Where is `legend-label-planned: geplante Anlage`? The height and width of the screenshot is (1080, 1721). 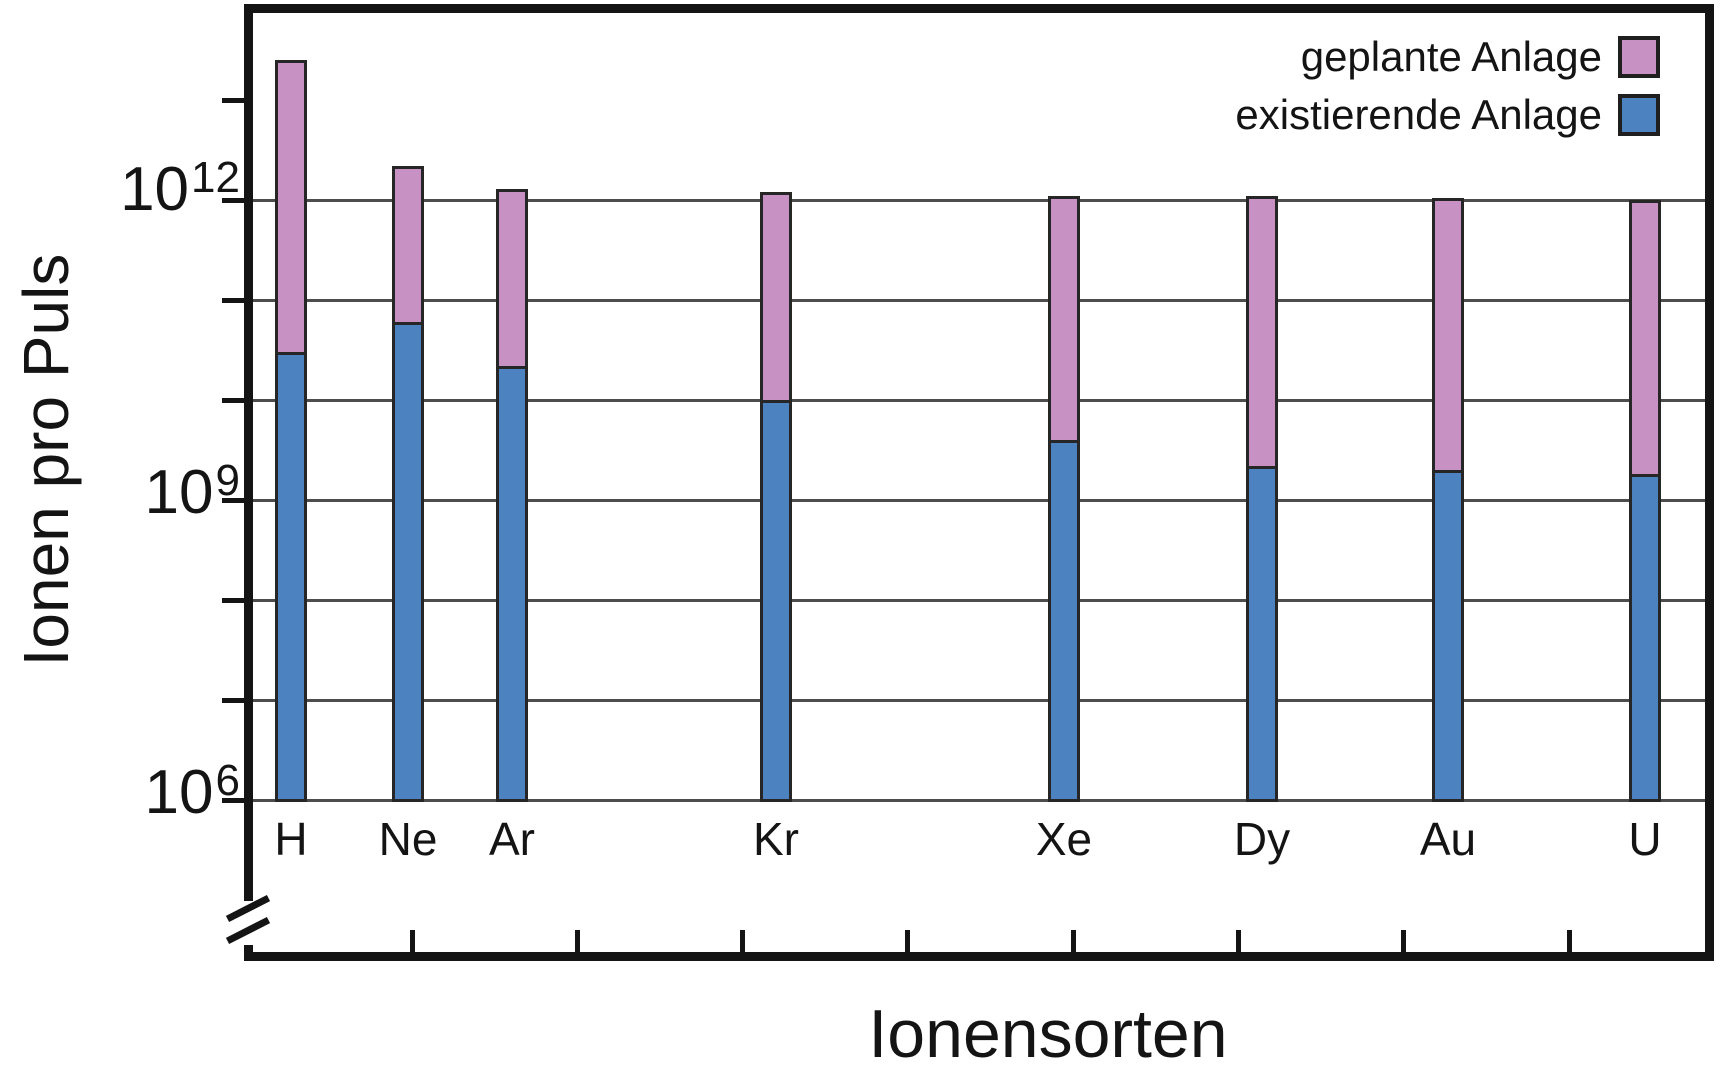 legend-label-planned: geplante Anlage is located at coordinates (1451, 56).